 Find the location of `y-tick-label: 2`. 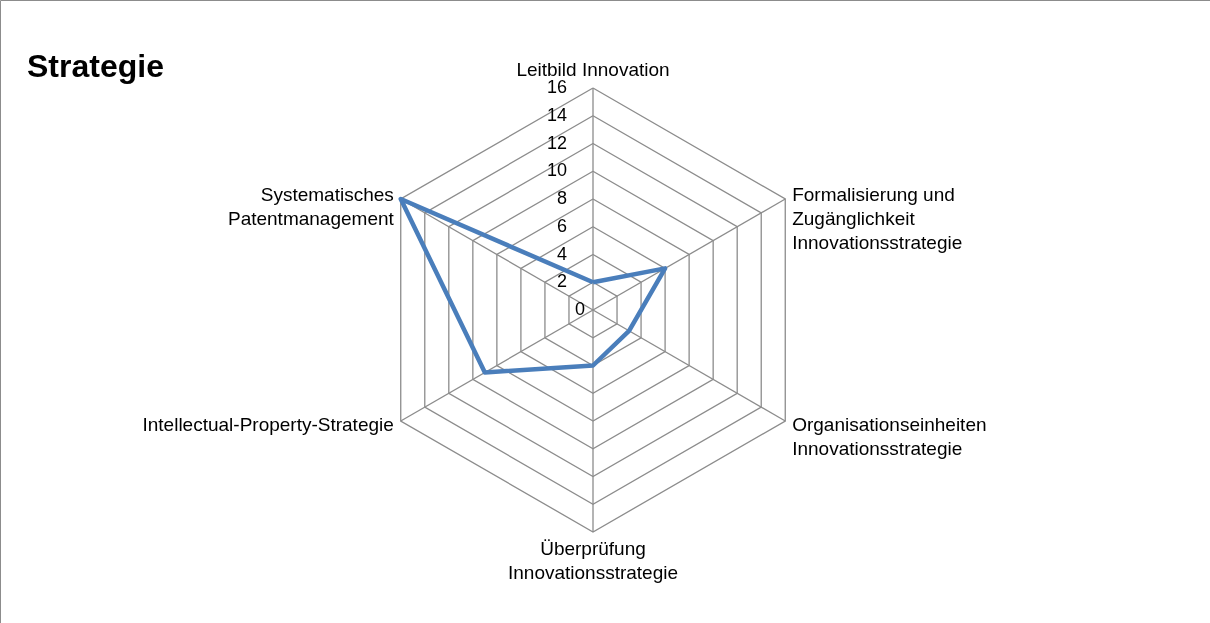

y-tick-label: 2 is located at coordinates (561, 281).